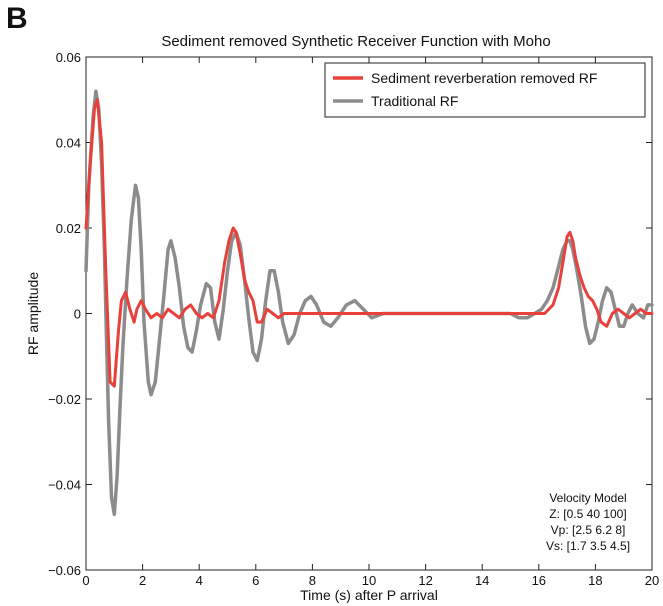 The width and height of the screenshot is (663, 606). I want to click on annotation-line: Vp: [2.5 6.2 8], so click(588, 530).